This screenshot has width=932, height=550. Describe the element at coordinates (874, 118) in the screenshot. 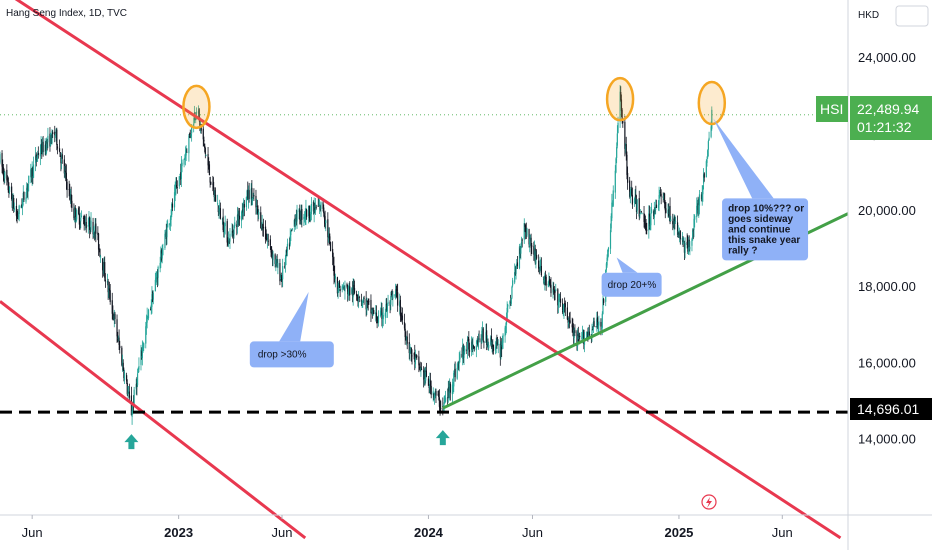

I see `last-price-tag: HSI 22,489.94 01:21:32` at that location.